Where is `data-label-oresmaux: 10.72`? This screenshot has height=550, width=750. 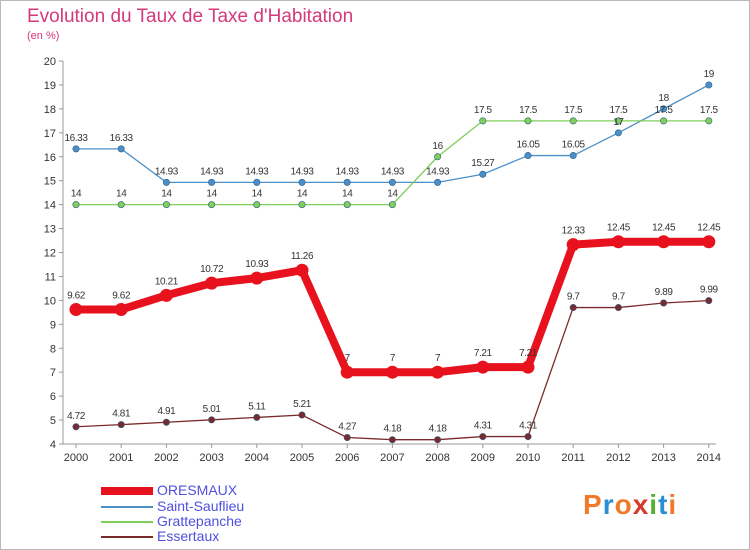 data-label-oresmaux: 10.72 is located at coordinates (212, 269).